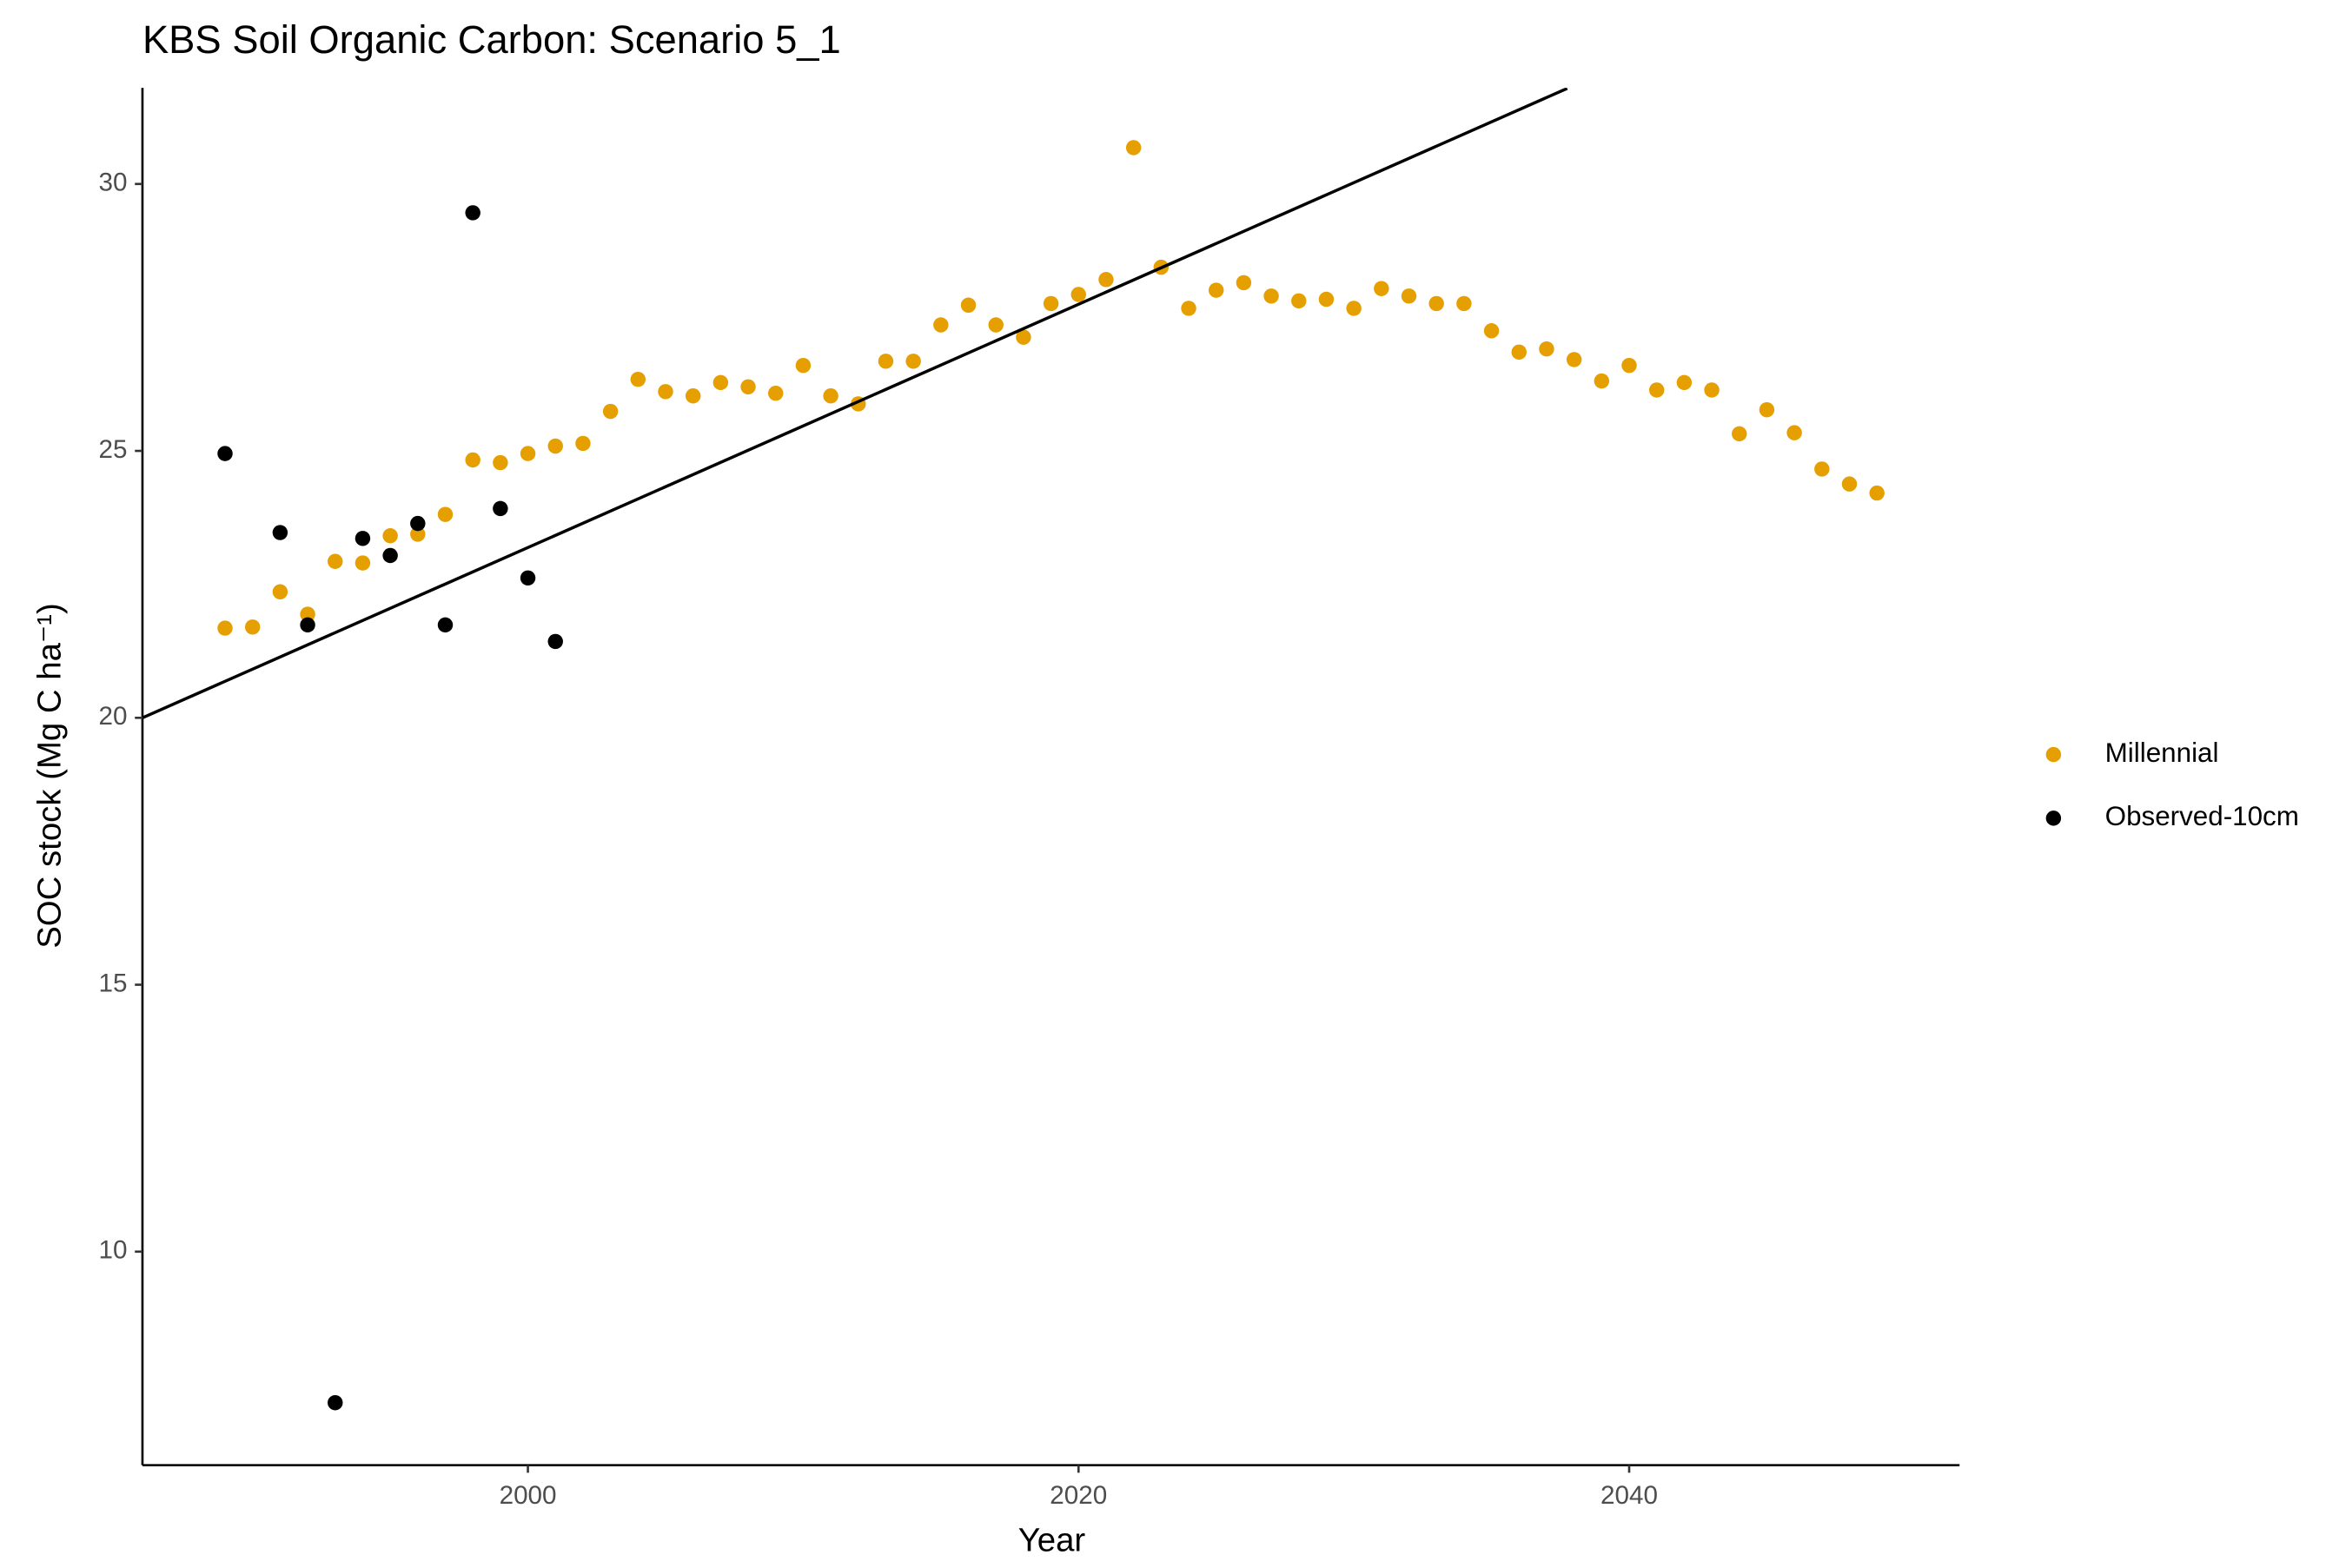 Image resolution: width=2346 pixels, height=1568 pixels. What do you see at coordinates (529, 1495) in the screenshot?
I see `x-tick-label: 2000` at bounding box center [529, 1495].